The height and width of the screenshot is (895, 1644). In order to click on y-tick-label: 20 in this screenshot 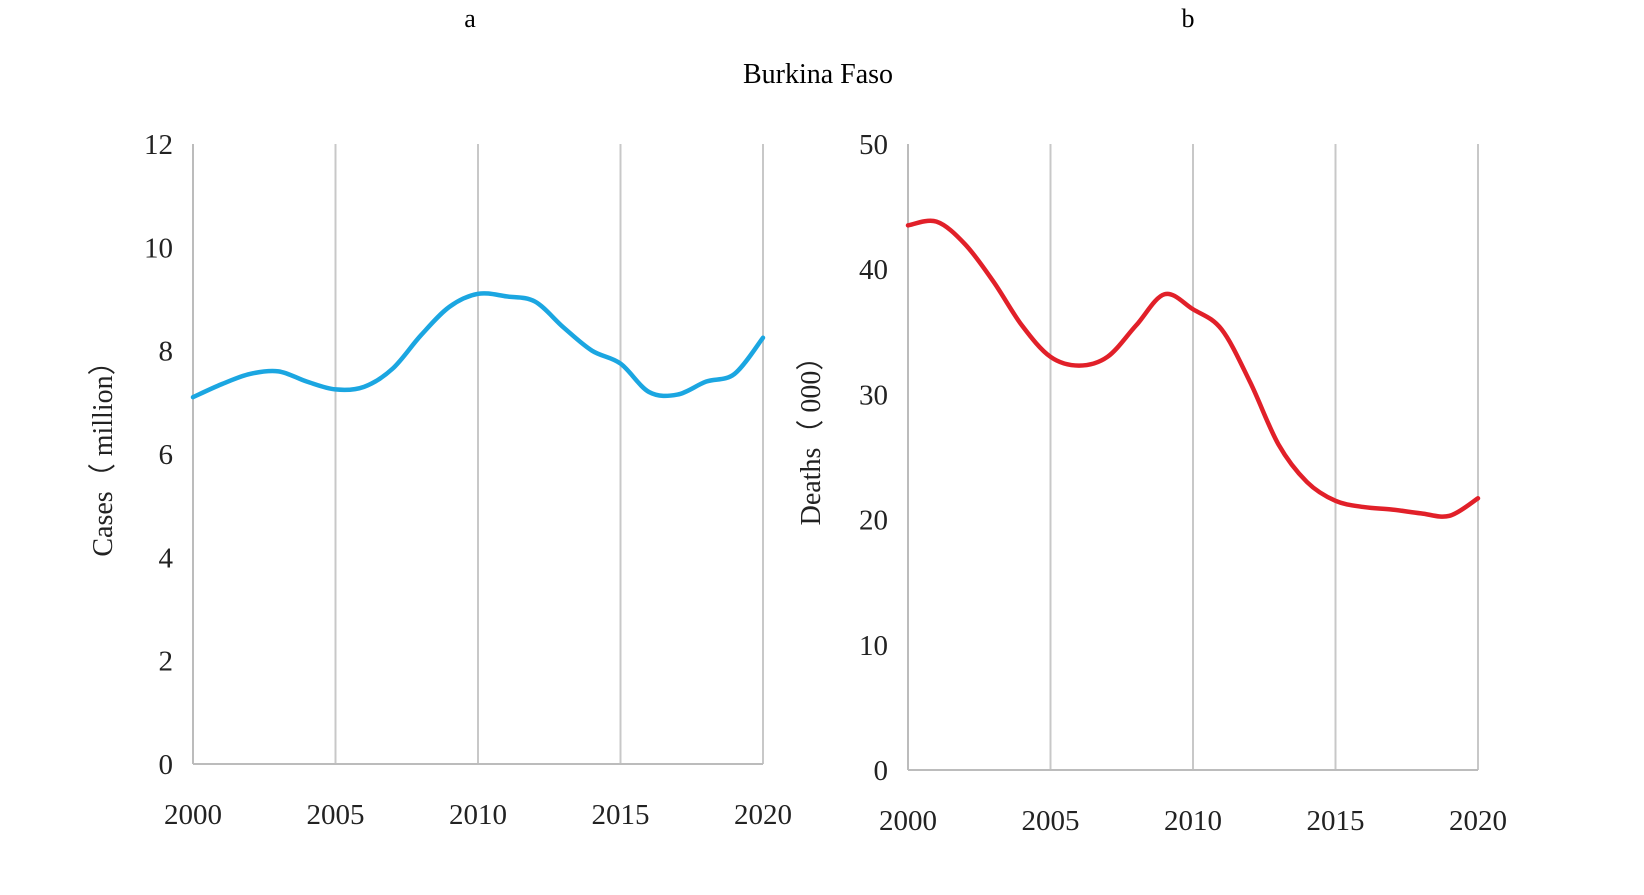, I will do `click(873, 521)`.